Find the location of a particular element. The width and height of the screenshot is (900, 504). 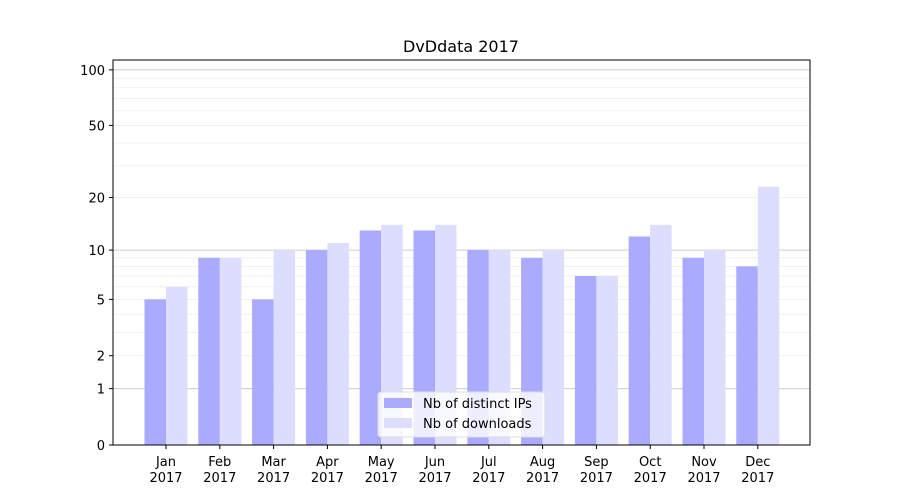

legend: Nb of distinct IPs Nb of downloads is located at coordinates (461, 414).